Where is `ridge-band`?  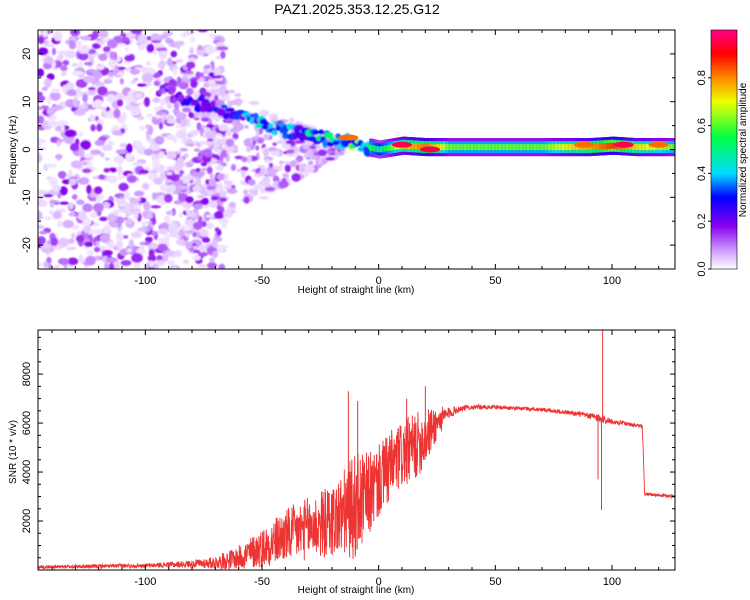 ridge-band is located at coordinates (506, 146).